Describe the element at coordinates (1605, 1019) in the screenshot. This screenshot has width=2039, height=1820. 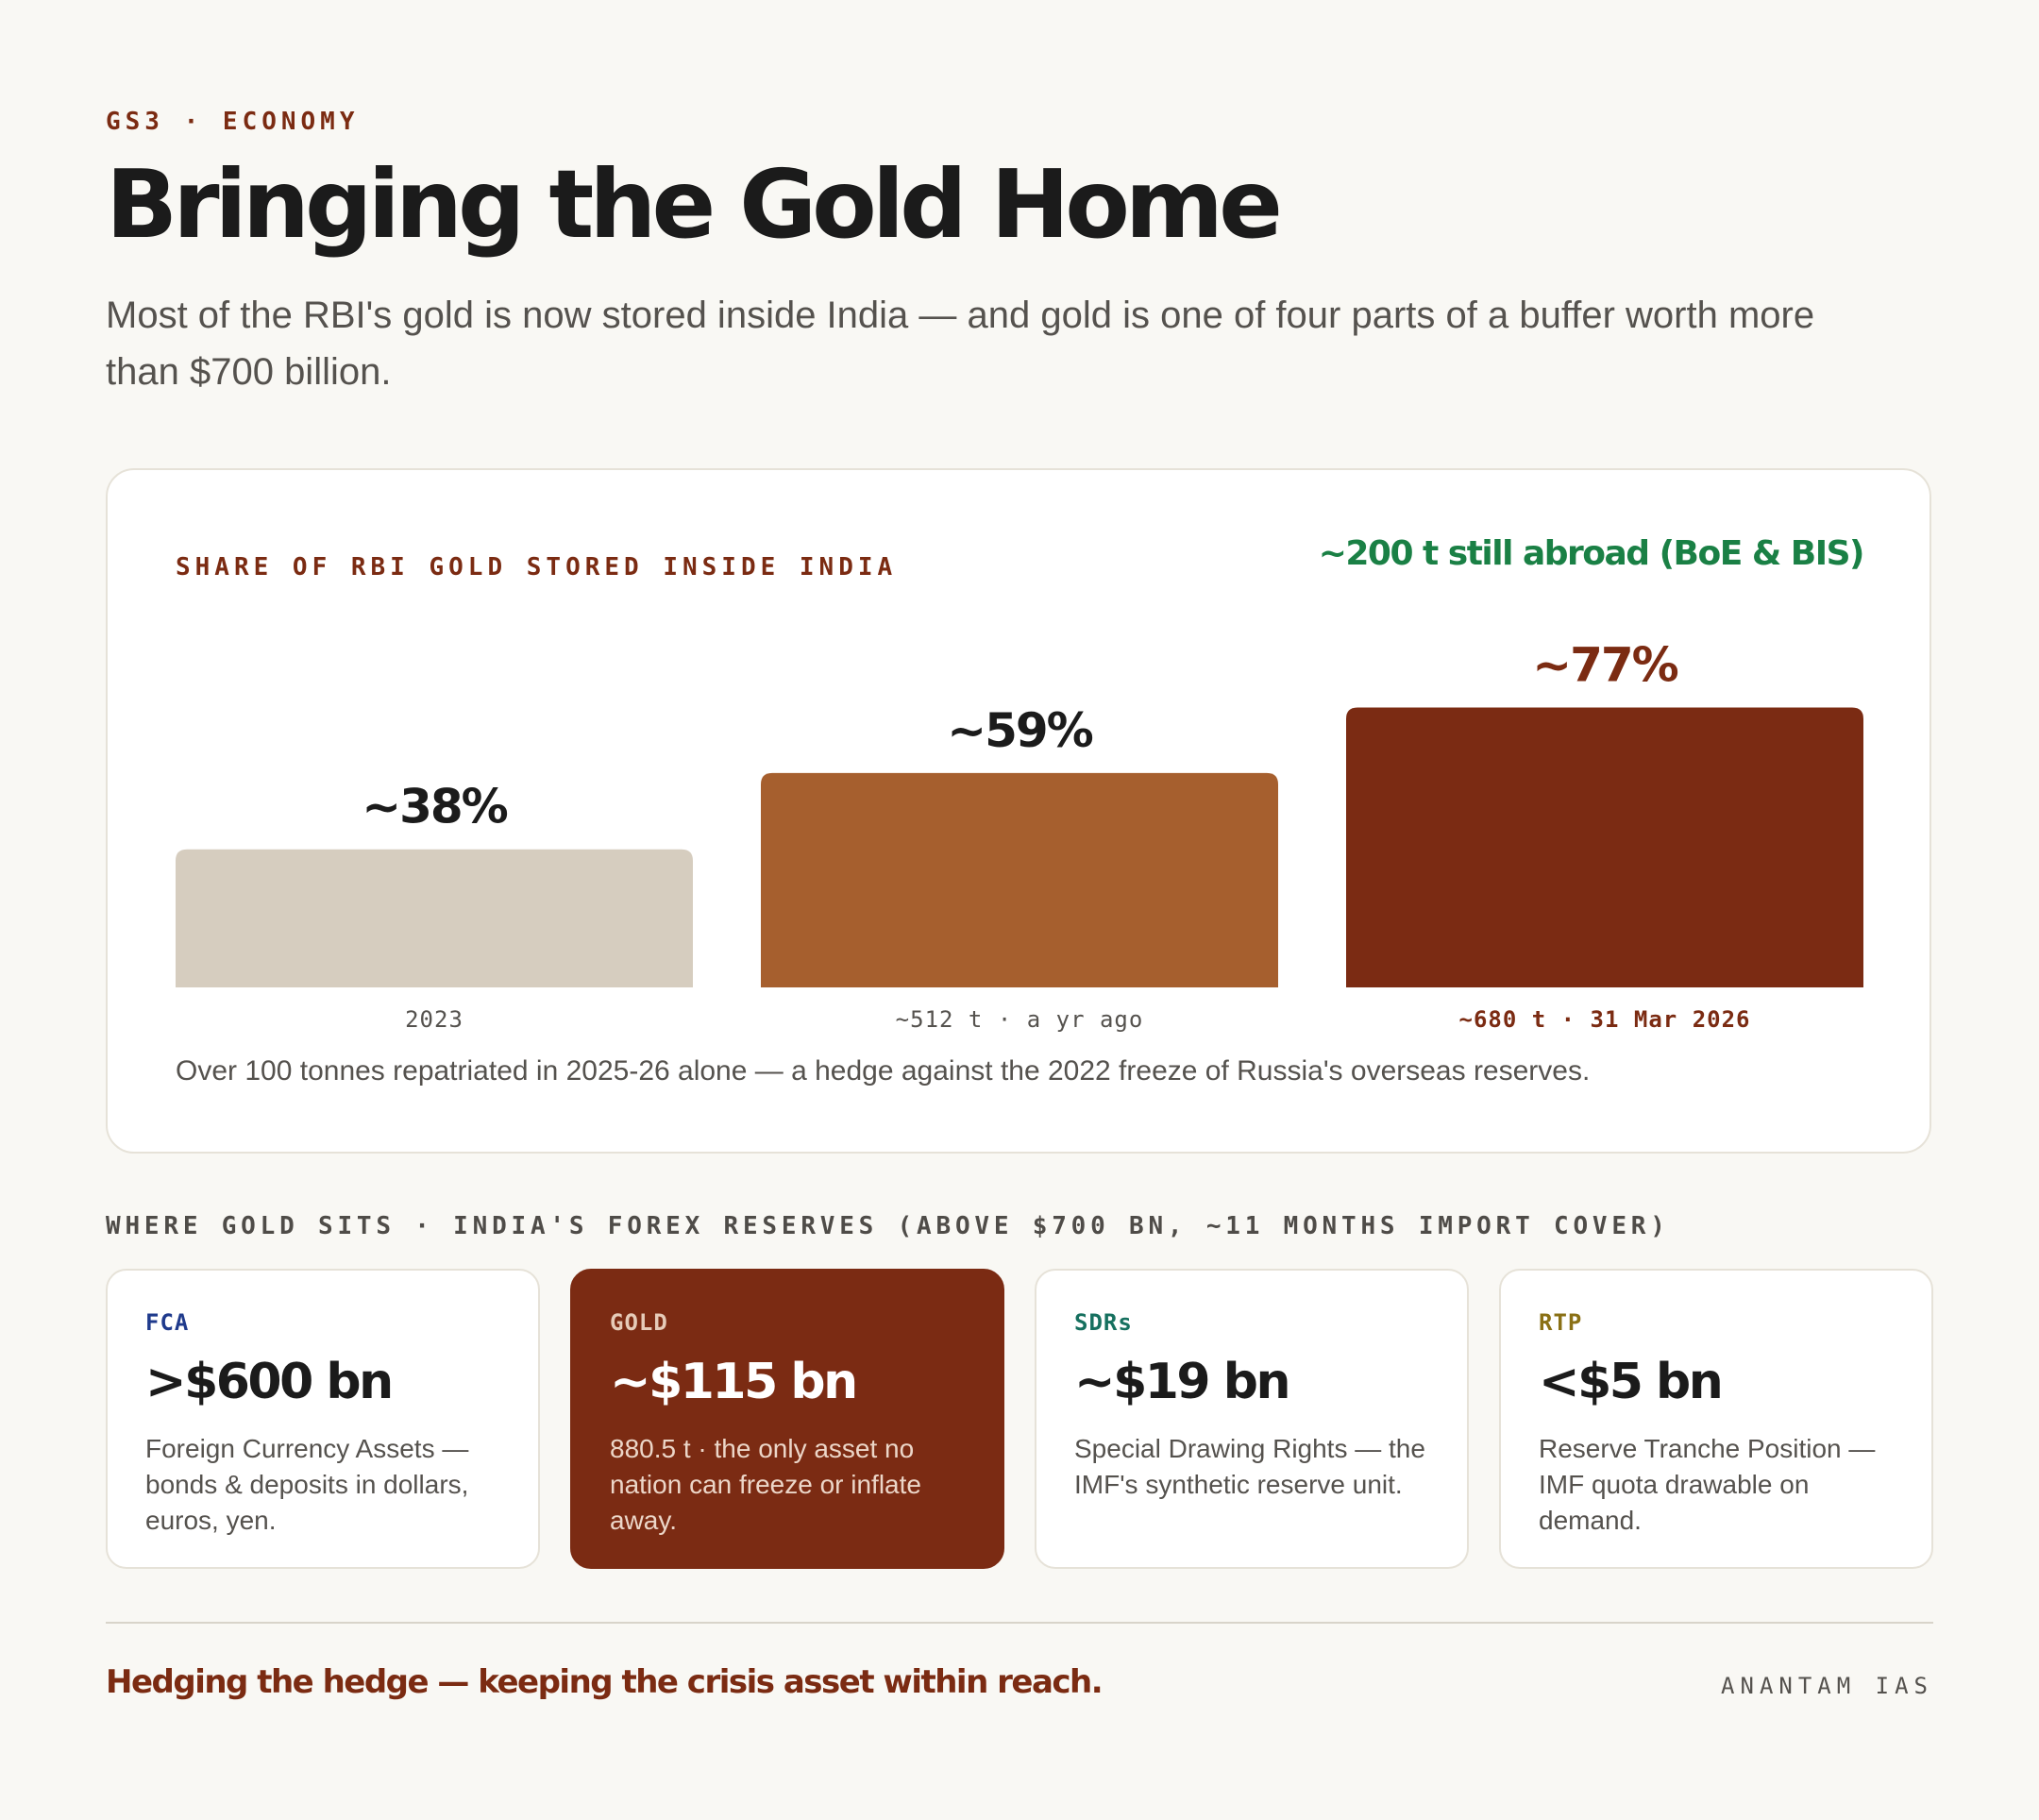
I see `category-label: ~680 t · 31 Mar 2026` at that location.